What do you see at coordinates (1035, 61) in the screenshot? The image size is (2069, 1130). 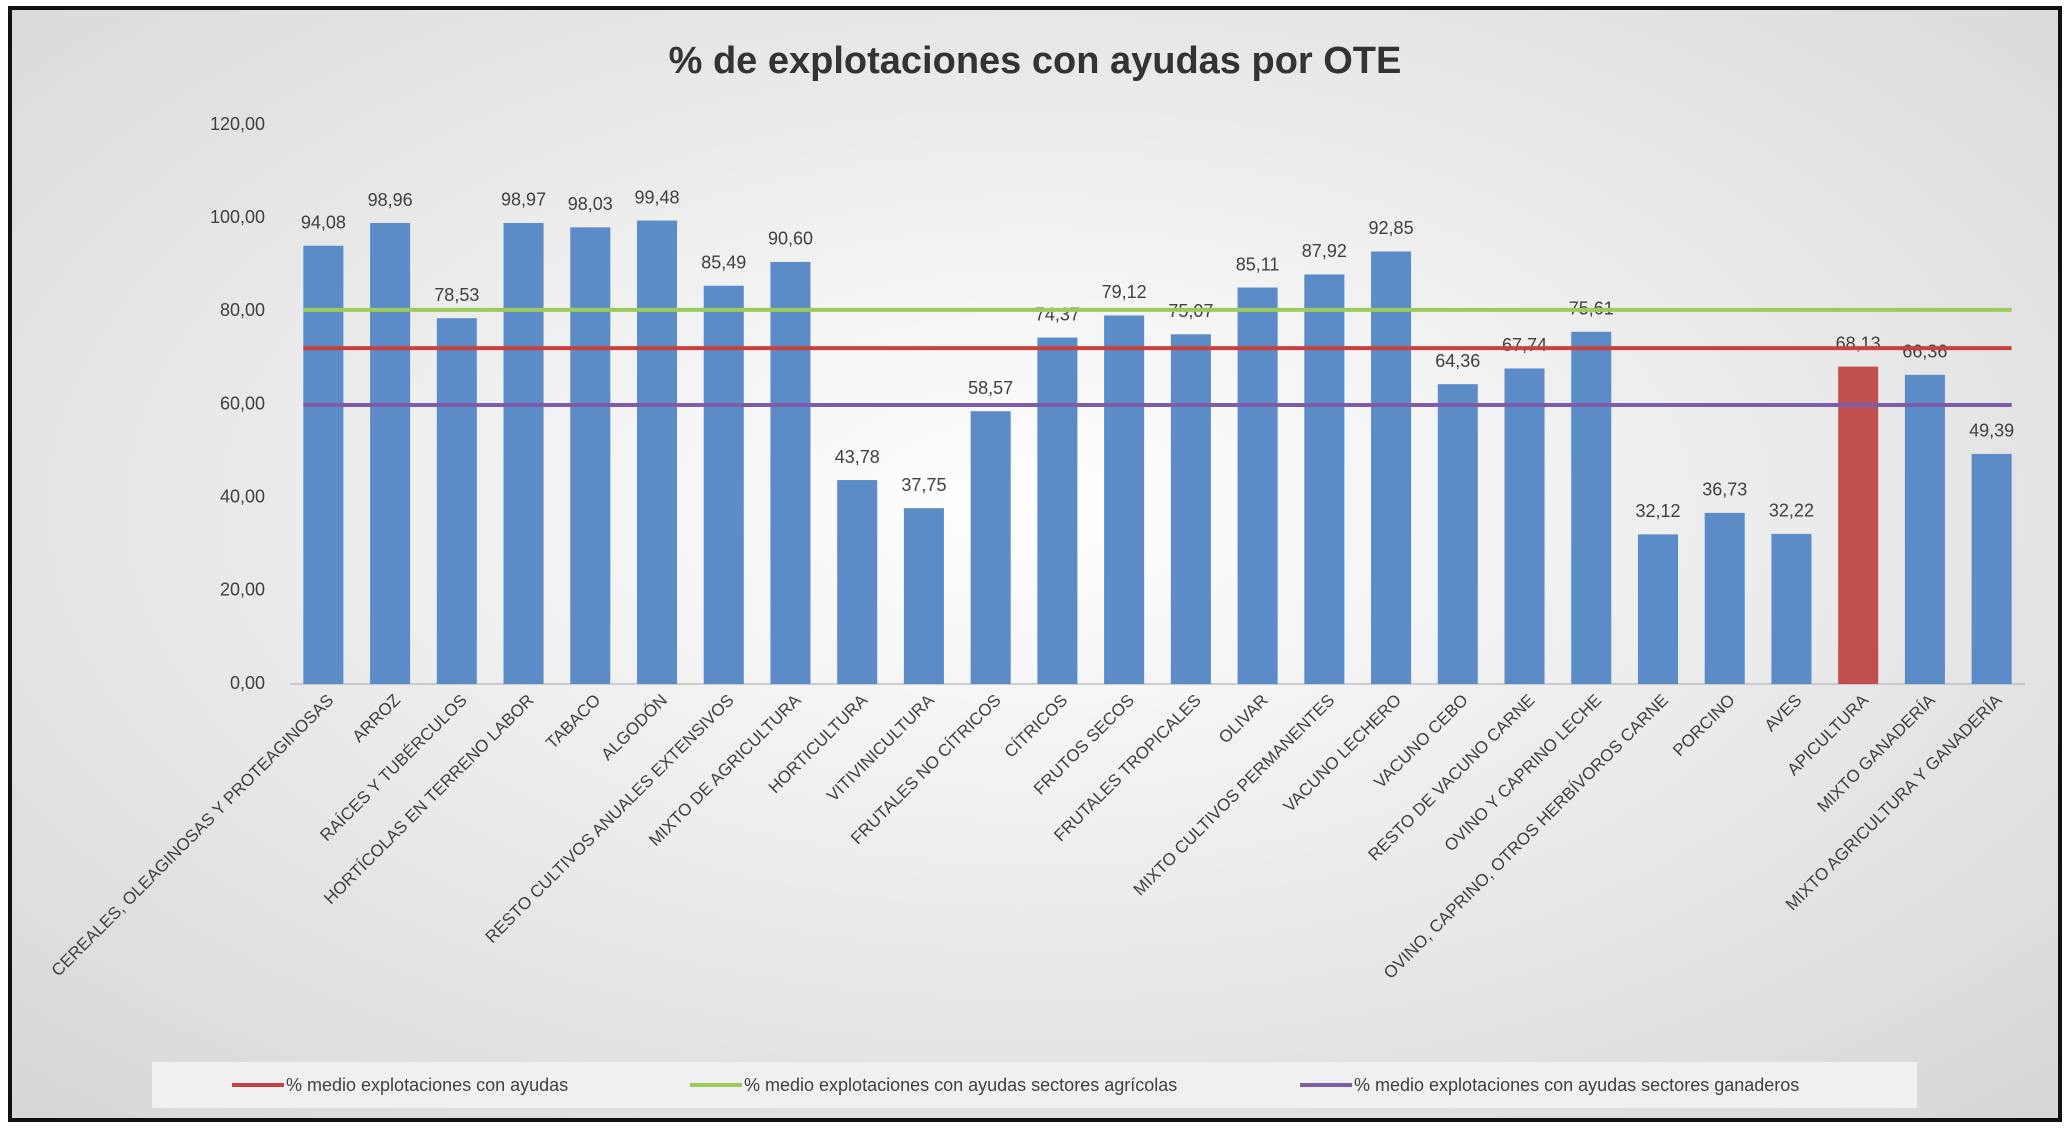 I see `chart-title: % de explotaciones con ayudas por OTE` at bounding box center [1035, 61].